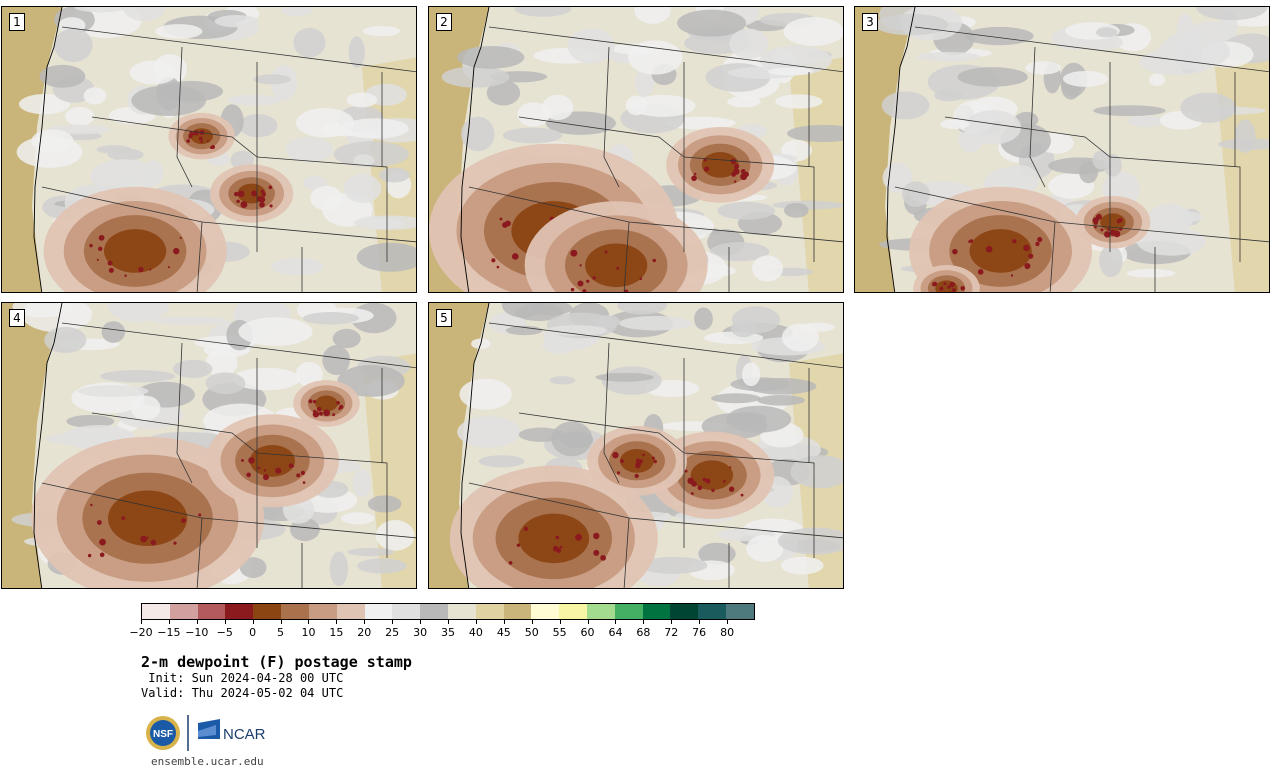 The height and width of the screenshot is (773, 1280). Describe the element at coordinates (444, 22) in the screenshot. I see `panel-number: 2` at that location.